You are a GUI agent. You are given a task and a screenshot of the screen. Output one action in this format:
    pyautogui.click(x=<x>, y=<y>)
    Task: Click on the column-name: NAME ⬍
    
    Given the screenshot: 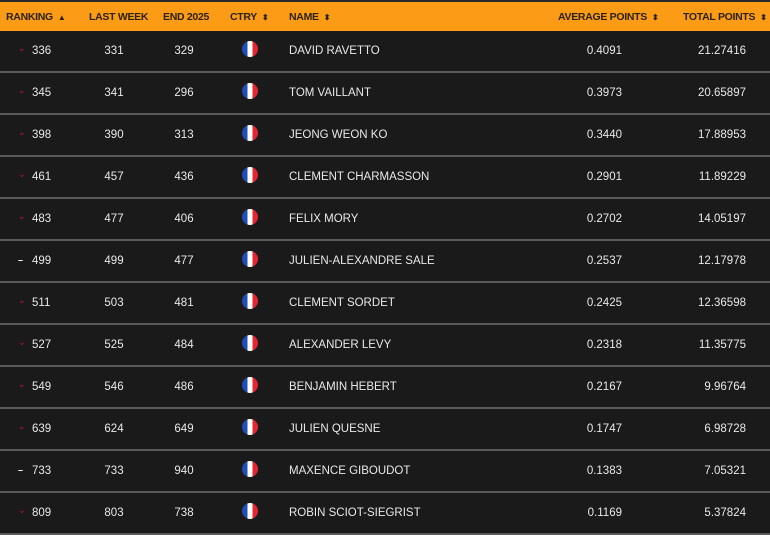 What is the action you would take?
    pyautogui.click(x=310, y=17)
    